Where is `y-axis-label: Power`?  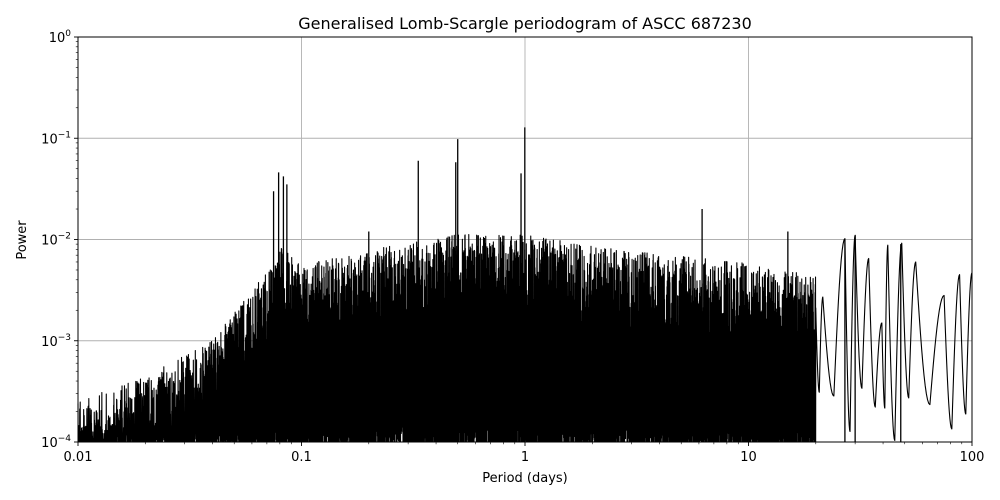 y-axis-label: Power is located at coordinates (22, 240).